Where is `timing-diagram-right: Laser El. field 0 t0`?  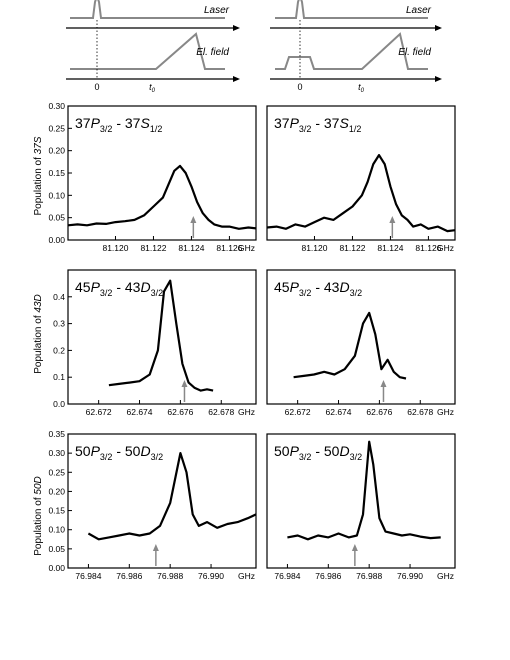 timing-diagram-right: Laser El. field 0 t0 is located at coordinates (356, 47).